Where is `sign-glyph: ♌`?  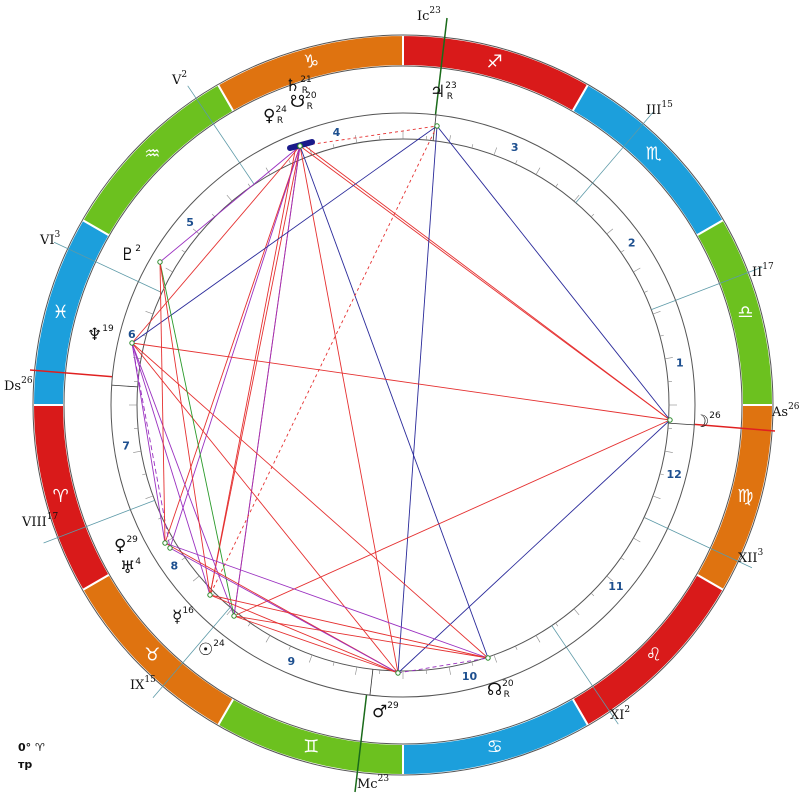 sign-glyph: ♌ is located at coordinates (654, 655).